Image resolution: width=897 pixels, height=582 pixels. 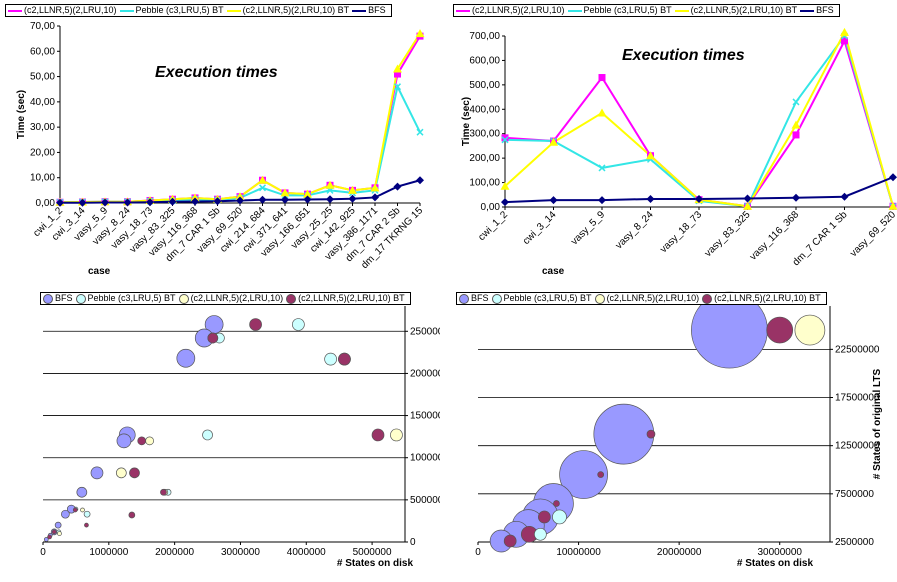 What do you see at coordinates (42, 127) in the screenshot?
I see `y-tick-label: 30,00` at bounding box center [42, 127].